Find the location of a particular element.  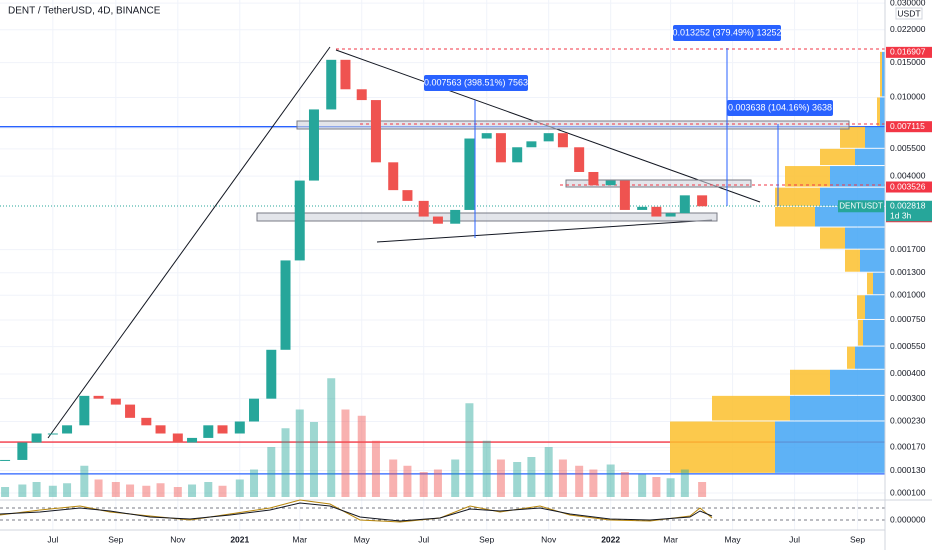

x-tick-label: Jul is located at coordinates (794, 539).